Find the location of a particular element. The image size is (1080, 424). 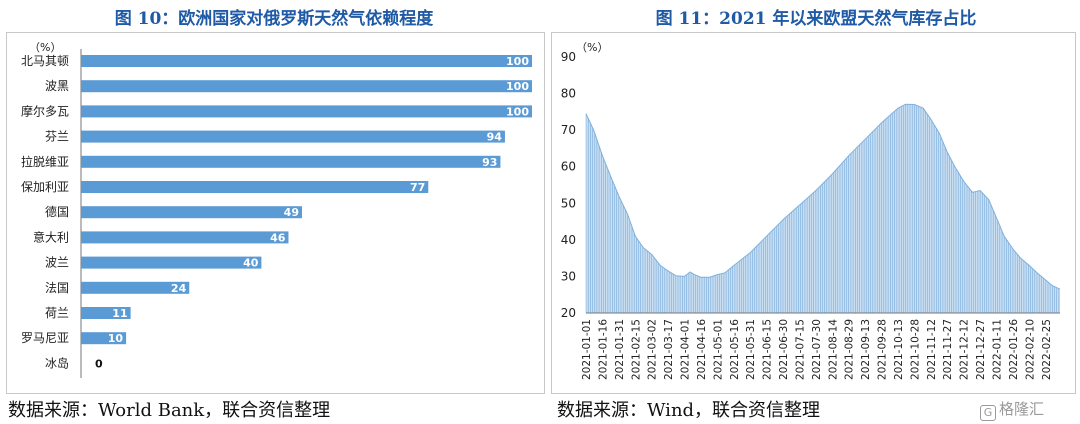

right-chart-title: 图 11：2021 年以来欧盟天然气库存占比 is located at coordinates (816, 19).